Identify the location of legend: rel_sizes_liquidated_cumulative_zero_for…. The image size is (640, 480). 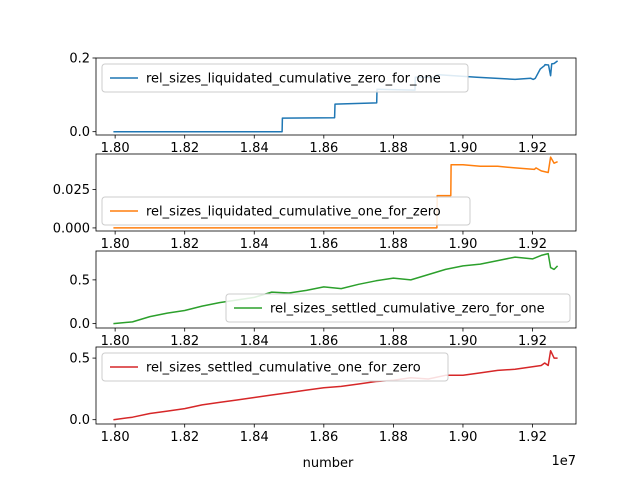
(285, 78).